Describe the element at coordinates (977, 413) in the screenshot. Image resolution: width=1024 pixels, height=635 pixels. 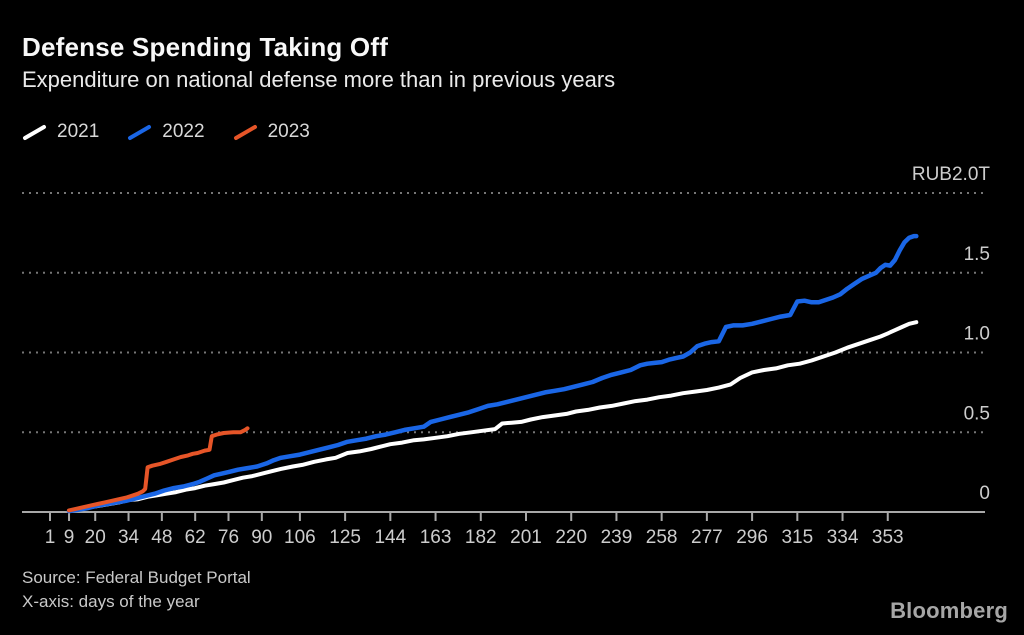
I see `y-tick-label-0.5: 0.5` at that location.